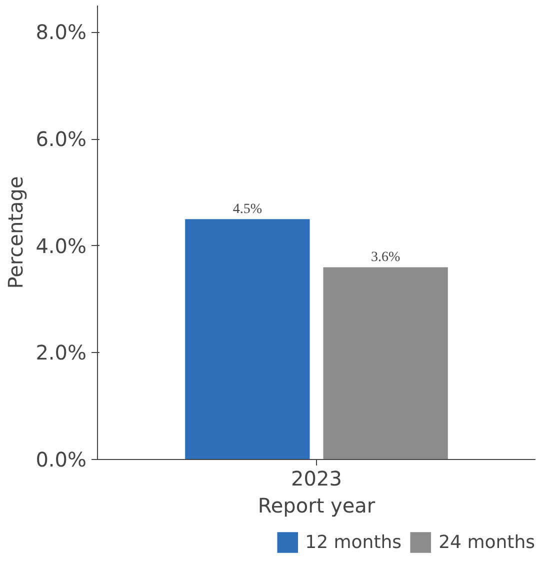 The height and width of the screenshot is (581, 546). What do you see at coordinates (486, 542) in the screenshot?
I see `legend-label: 24 months` at bounding box center [486, 542].